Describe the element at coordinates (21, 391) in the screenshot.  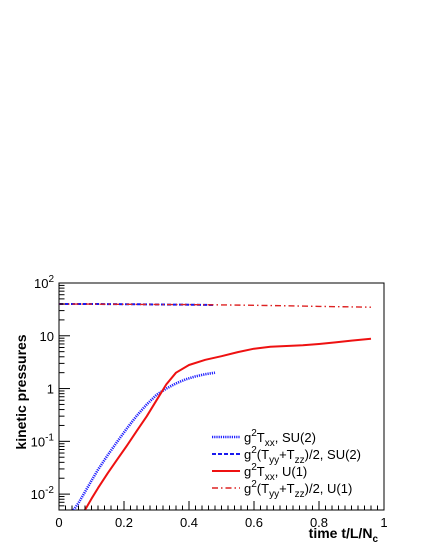
I see `y-axis-title: kinetic pressures` at that location.